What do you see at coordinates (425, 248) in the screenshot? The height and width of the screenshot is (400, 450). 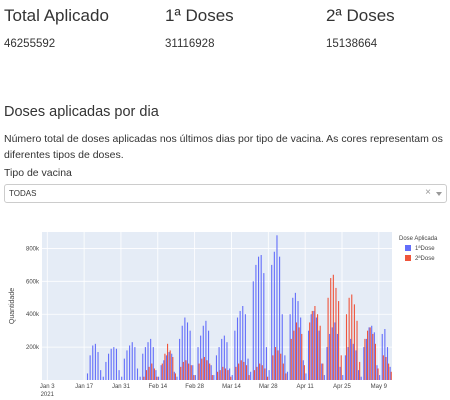 I see `legend-entry: 1ªDose` at bounding box center [425, 248].